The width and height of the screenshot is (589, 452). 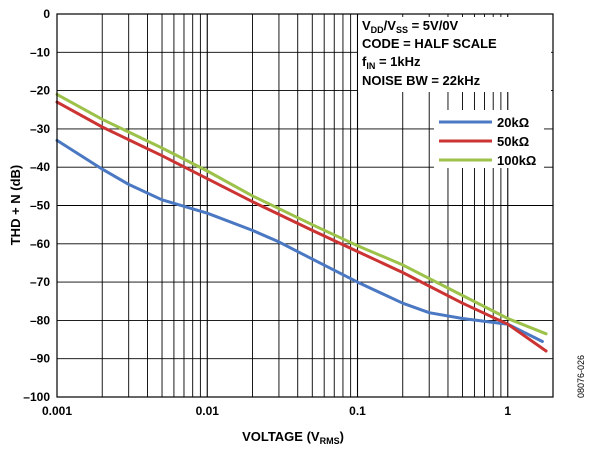 What do you see at coordinates (513, 141) in the screenshot?
I see `legend-label-2: 50kΩ` at bounding box center [513, 141].